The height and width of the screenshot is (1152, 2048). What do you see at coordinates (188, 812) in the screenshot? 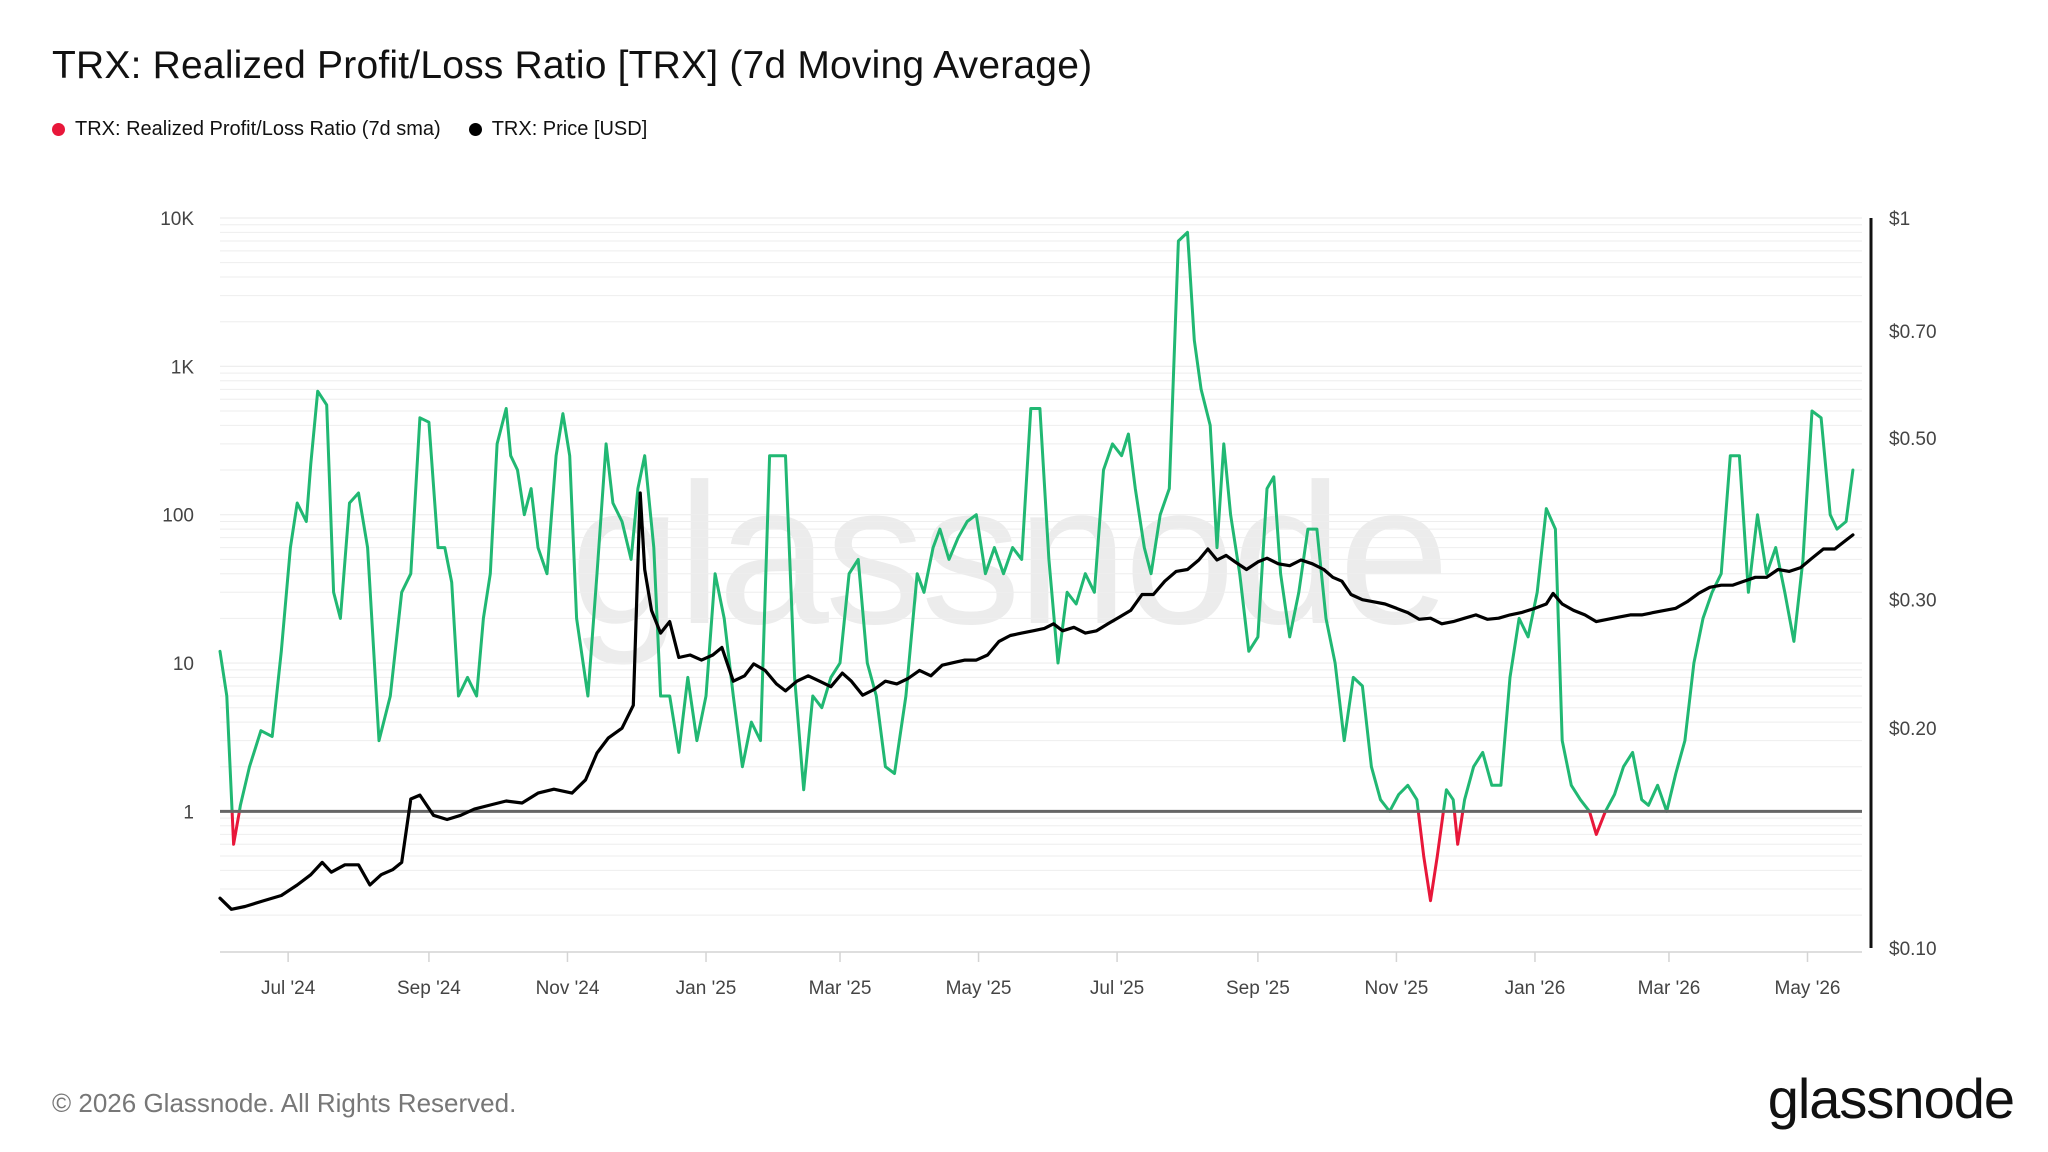
I see `y-left-tick-label: 1` at bounding box center [188, 812].